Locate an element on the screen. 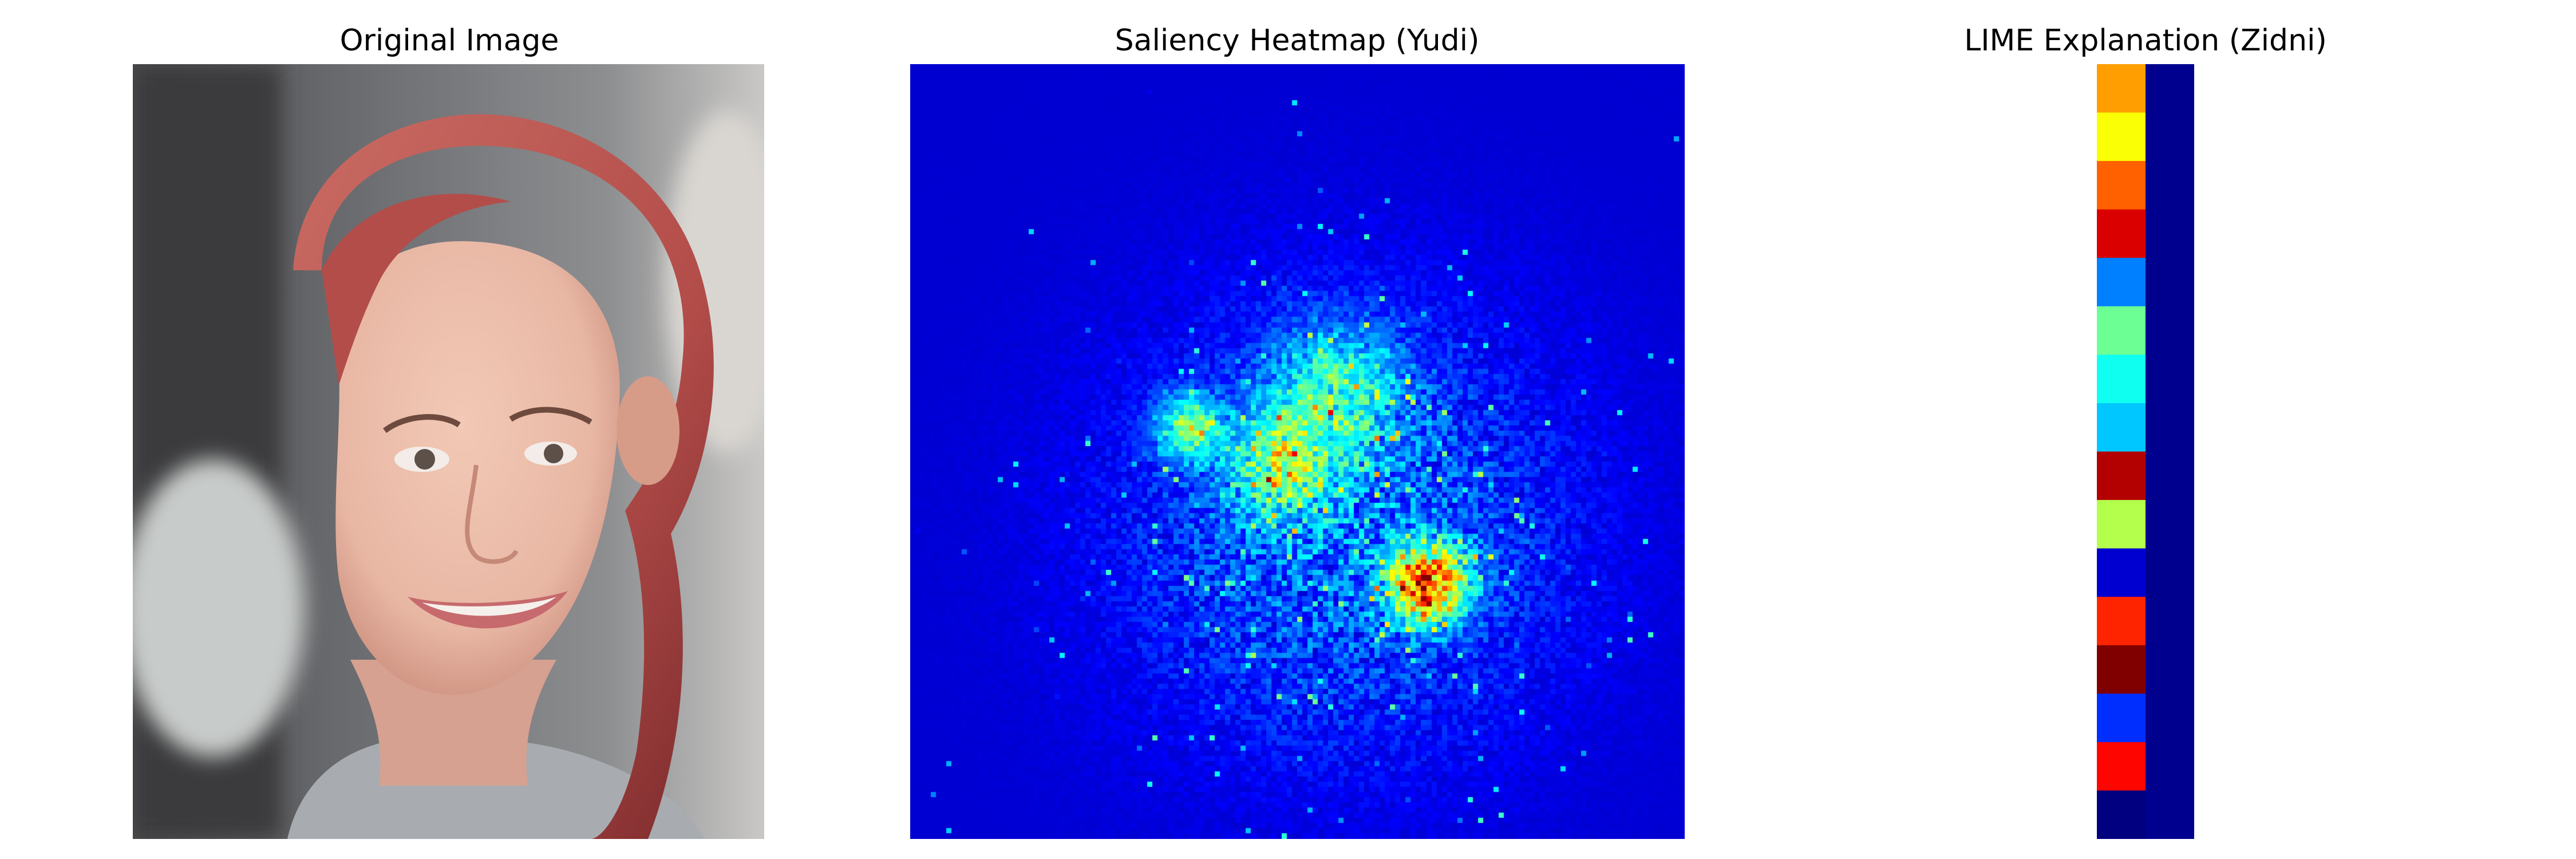  lime-heatmap is located at coordinates (2145, 451).